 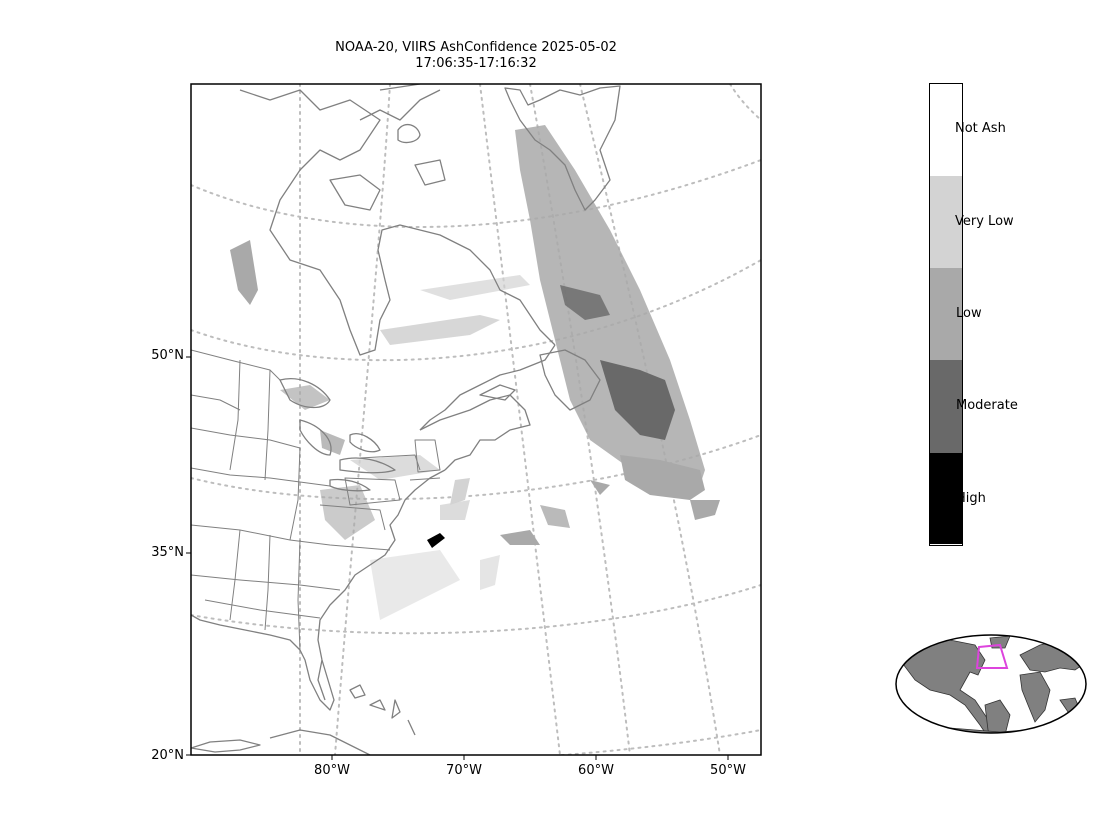 What do you see at coordinates (980, 128) in the screenshot?
I see `colorbar-label-not-ash: Not Ash` at bounding box center [980, 128].